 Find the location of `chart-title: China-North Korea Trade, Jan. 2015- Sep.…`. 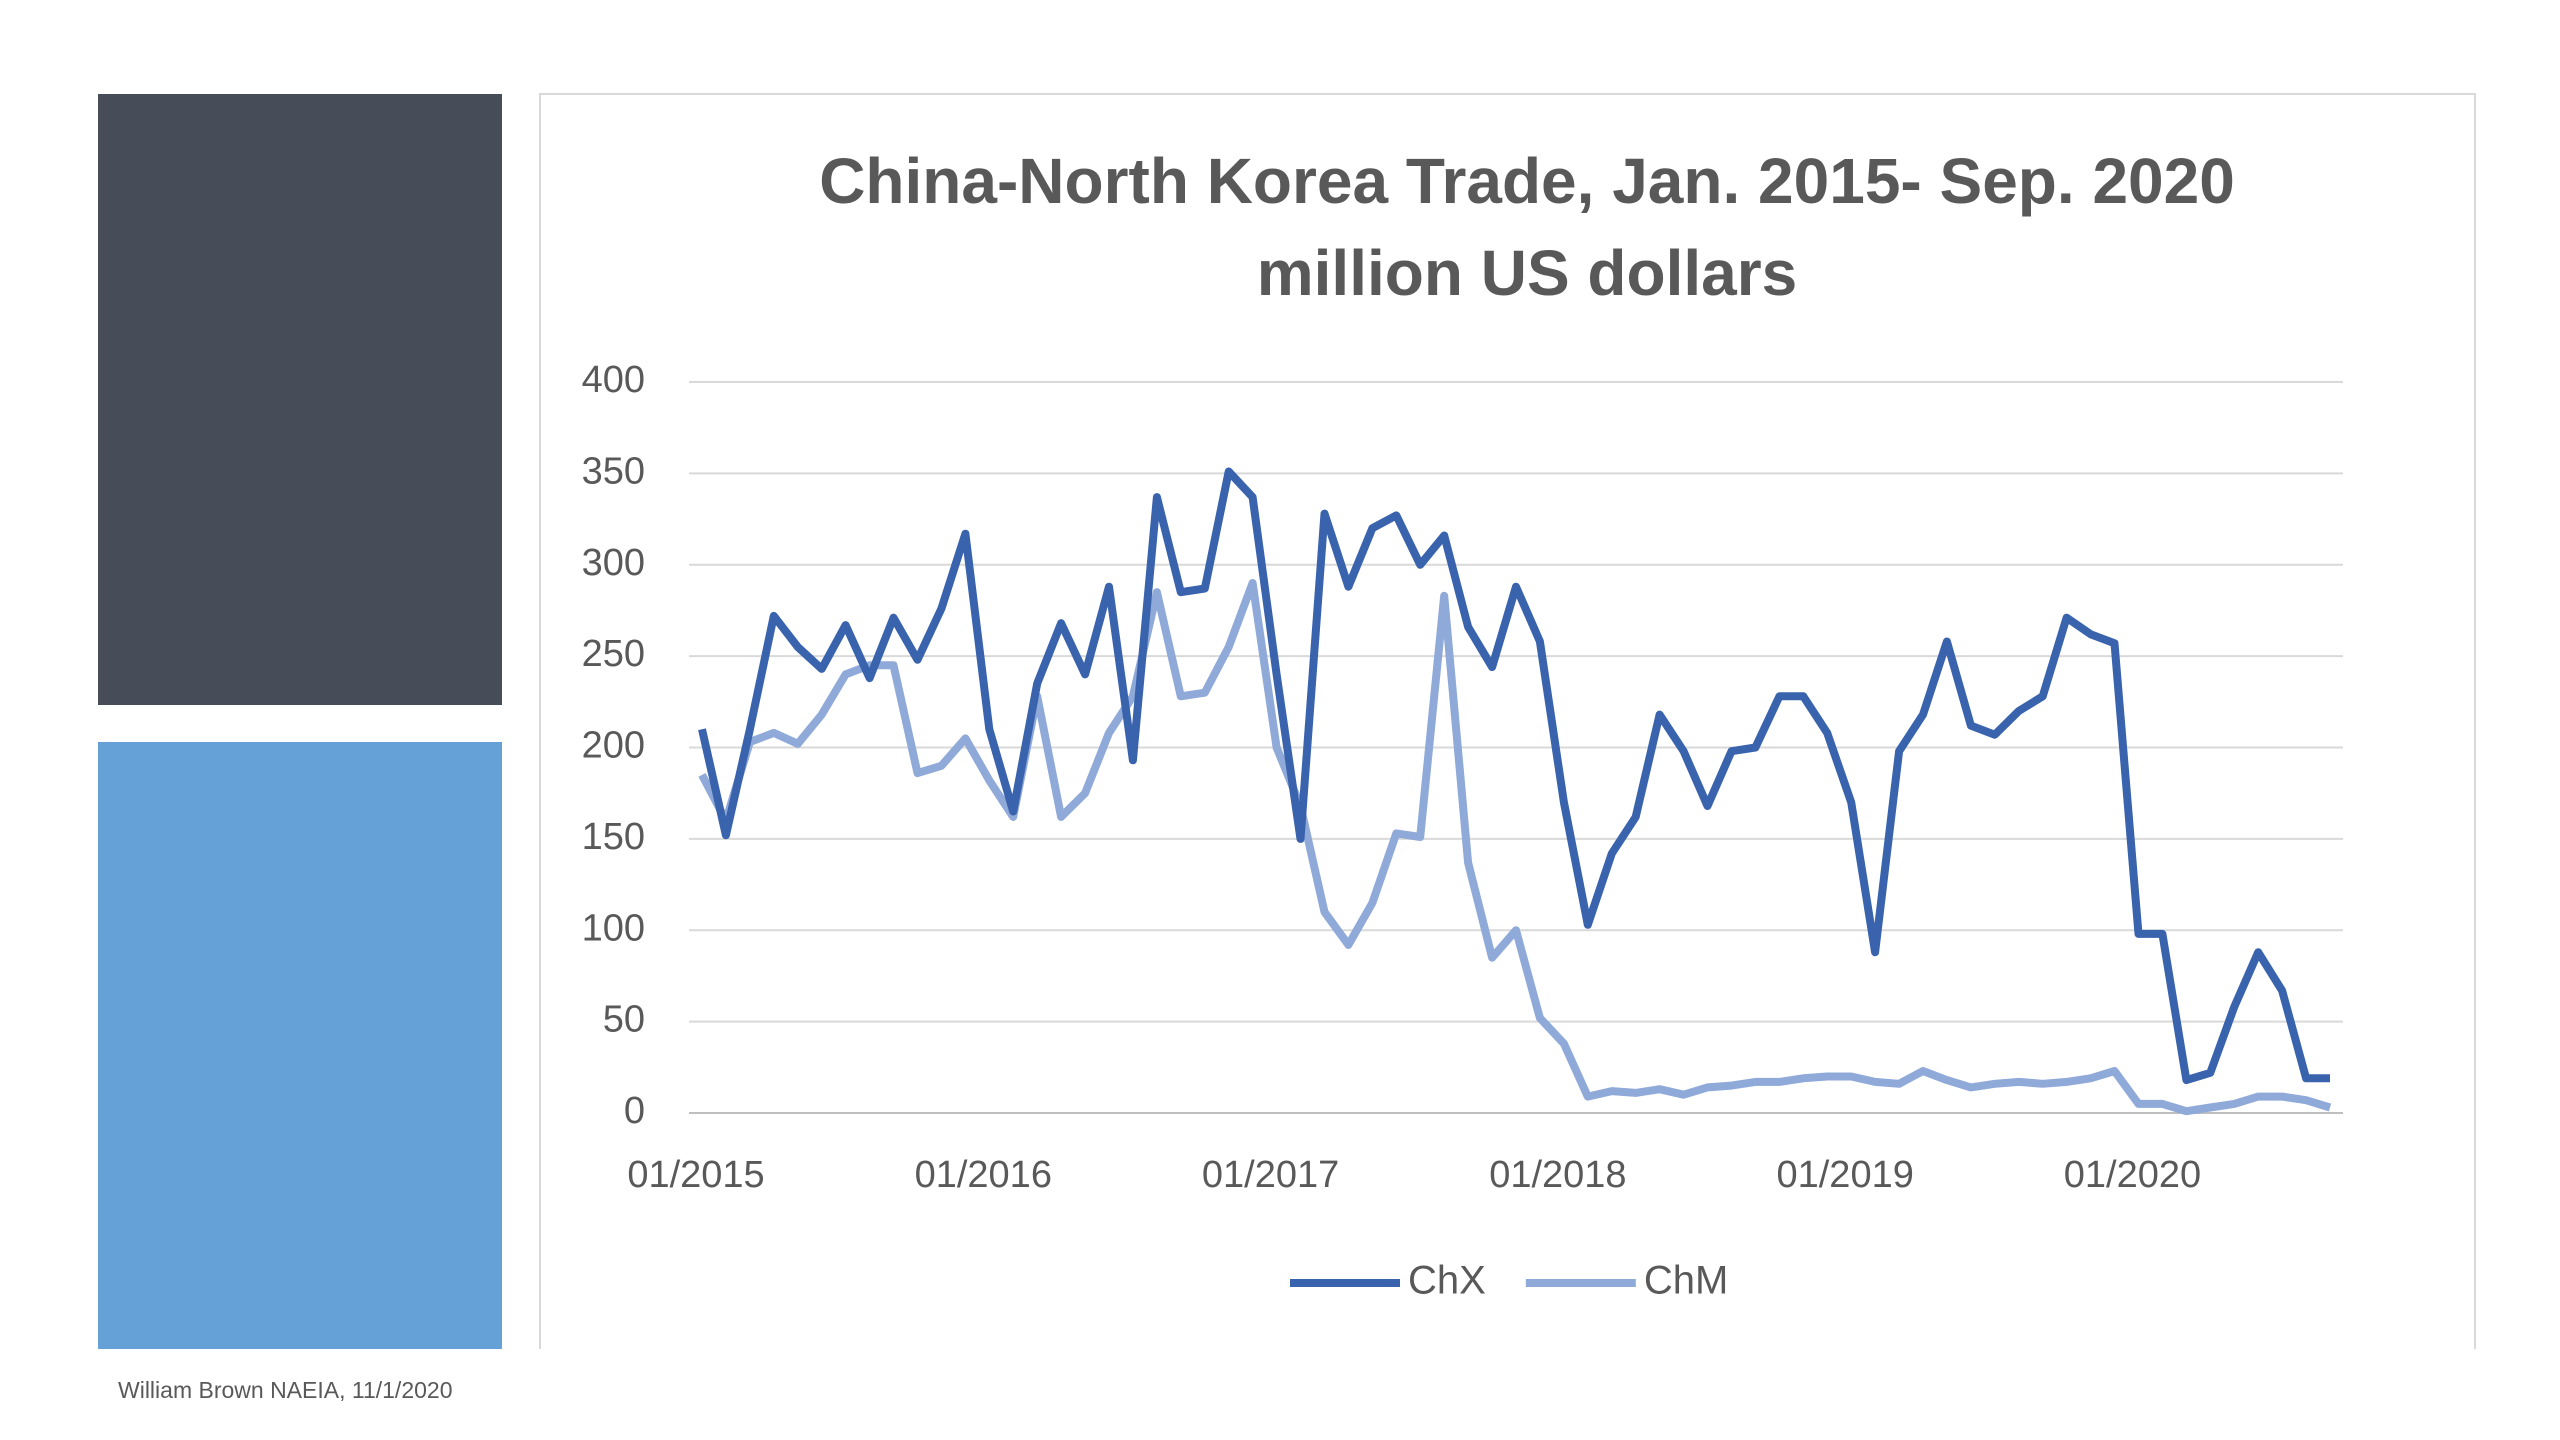

chart-title: China-North Korea Trade, Jan. 2015- Sep.… is located at coordinates (1527, 181).